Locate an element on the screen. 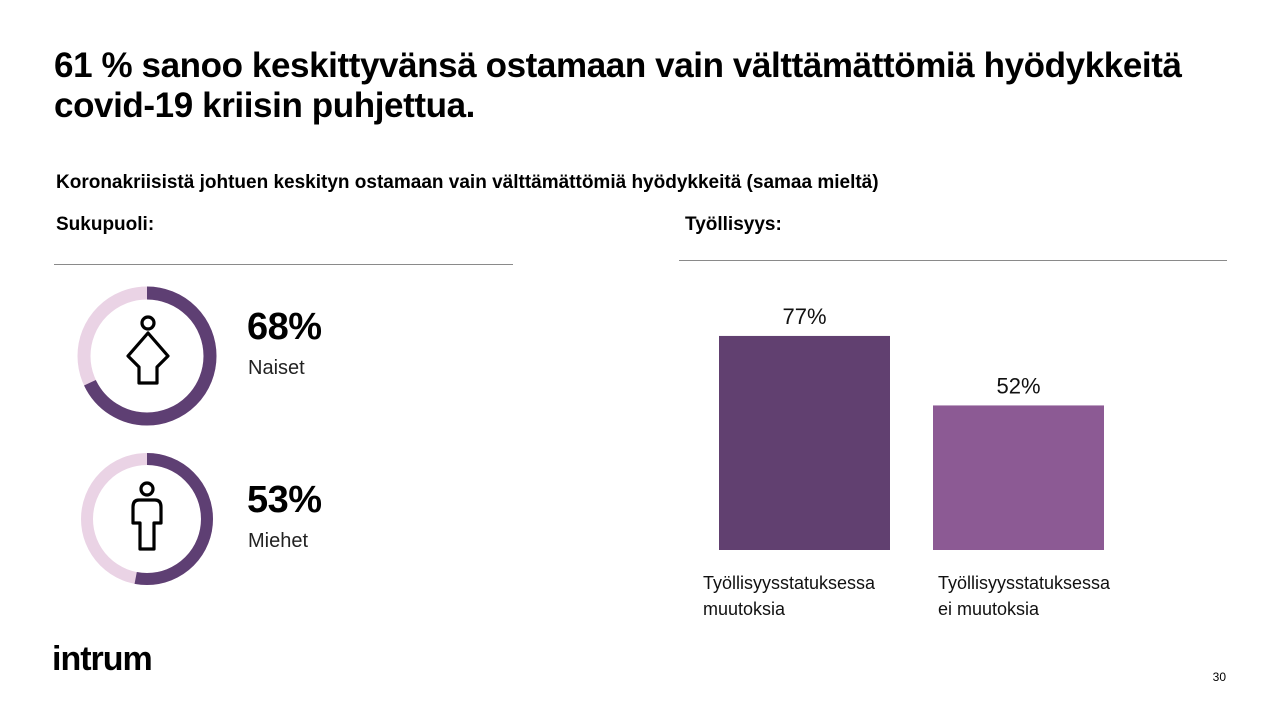 The image size is (1280, 720). bar-value-label-1: 77% is located at coordinates (804, 316).